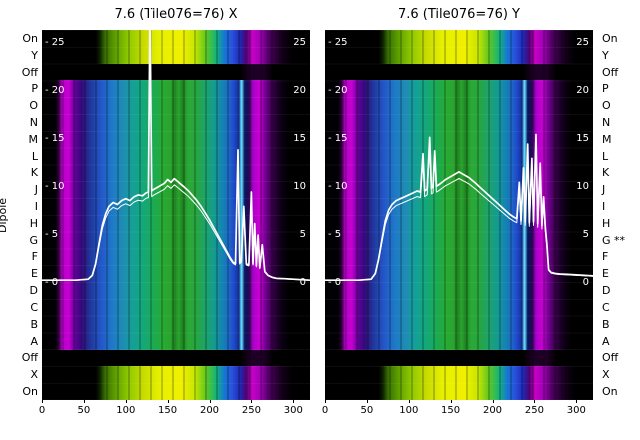 The image size is (640, 440). Describe the element at coordinates (34, 274) in the screenshot. I see `dipole-row-label: E` at that location.